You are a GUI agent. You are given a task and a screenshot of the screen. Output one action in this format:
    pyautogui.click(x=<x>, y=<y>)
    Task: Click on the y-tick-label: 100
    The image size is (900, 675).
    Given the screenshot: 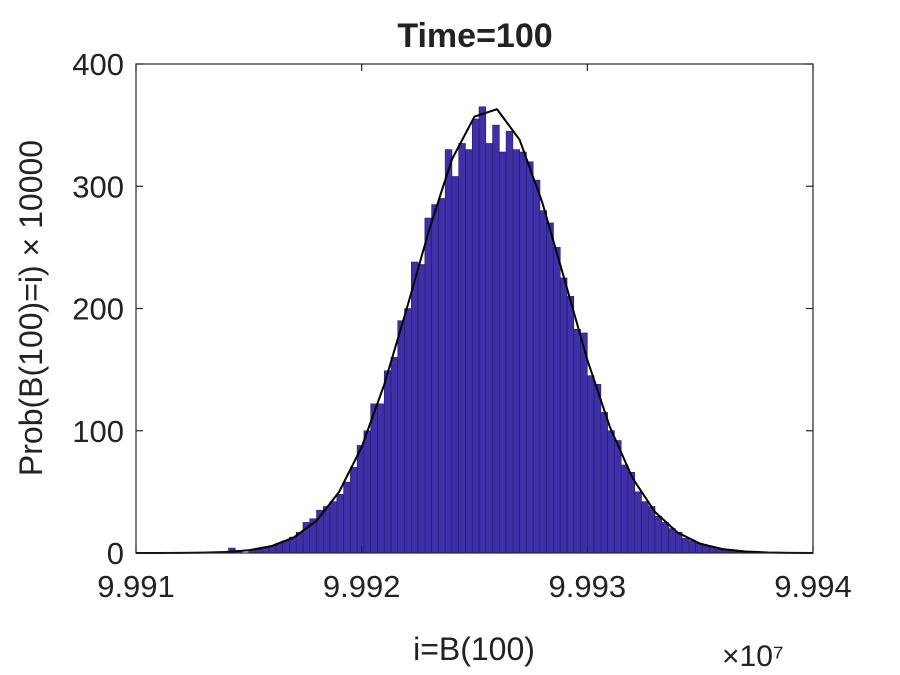 What is the action you would take?
    pyautogui.click(x=98, y=431)
    